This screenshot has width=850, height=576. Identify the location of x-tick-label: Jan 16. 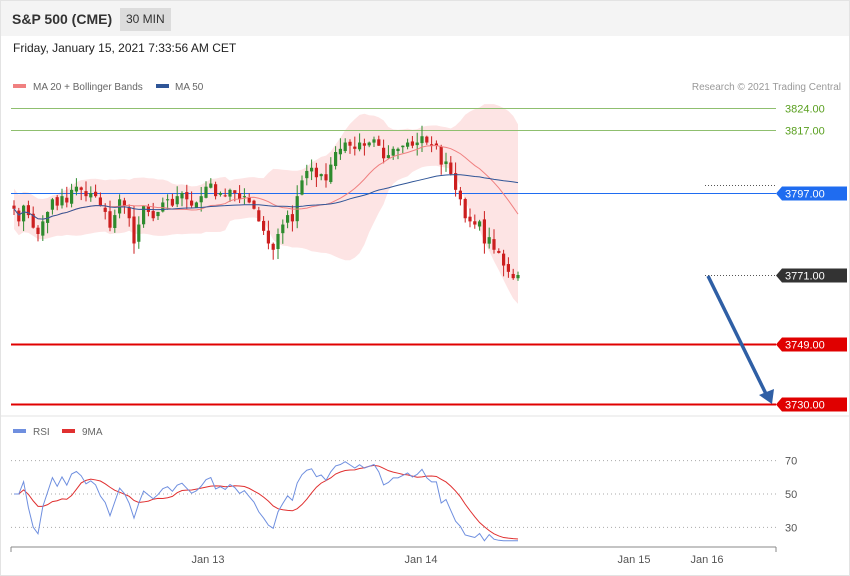
(706, 560).